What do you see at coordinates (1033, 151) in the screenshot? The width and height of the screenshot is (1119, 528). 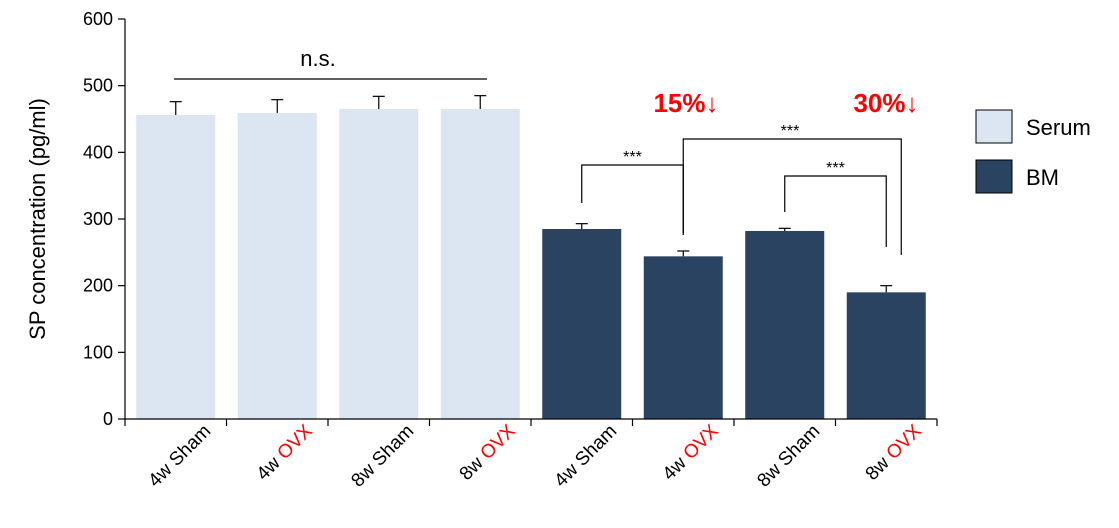 I see `legend: Serum BM` at bounding box center [1033, 151].